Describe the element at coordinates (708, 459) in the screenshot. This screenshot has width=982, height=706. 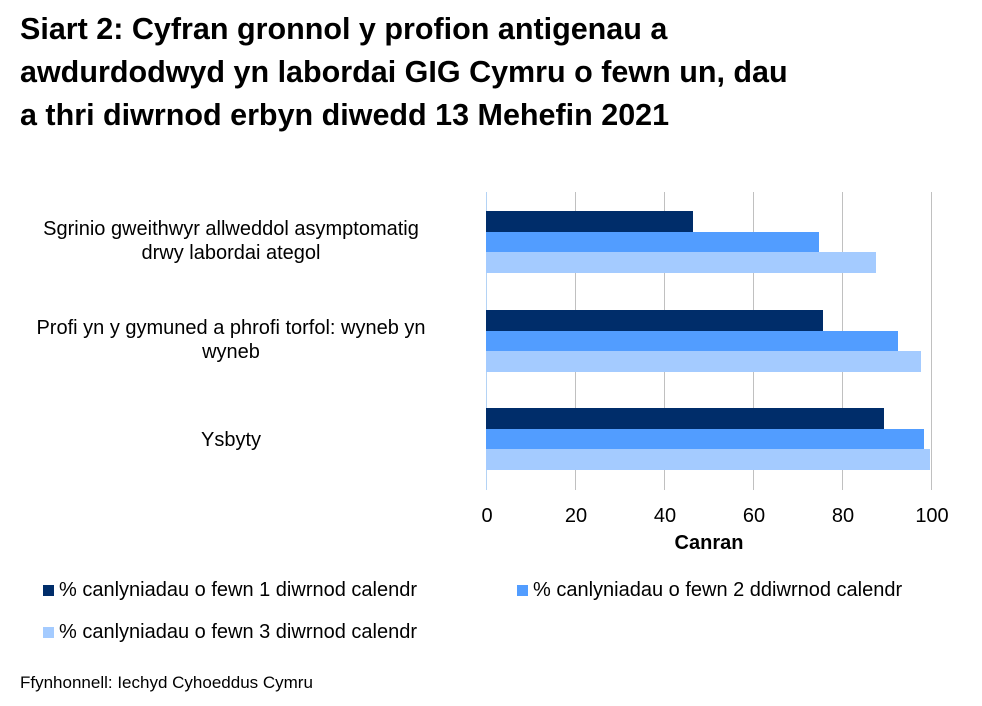
I see `bar-cat3-series3` at that location.